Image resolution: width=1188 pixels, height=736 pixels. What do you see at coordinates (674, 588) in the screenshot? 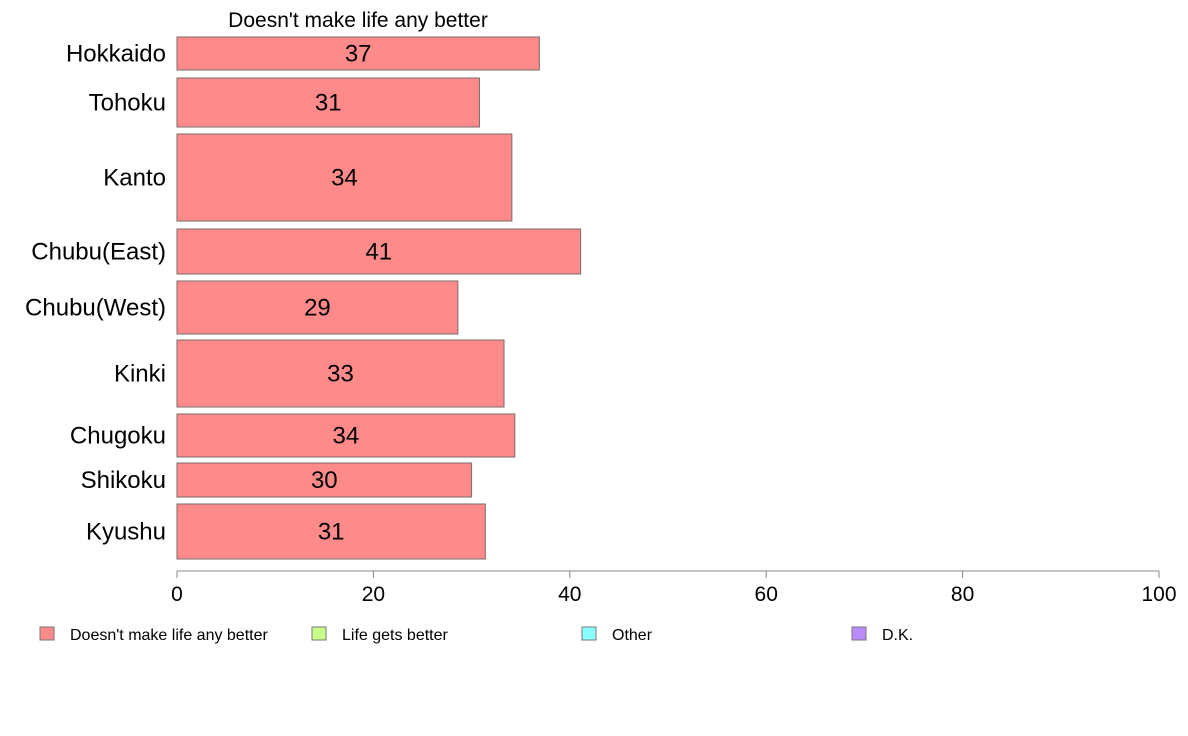
I see `x-axis: 0 20 40 60 80 100` at bounding box center [674, 588].